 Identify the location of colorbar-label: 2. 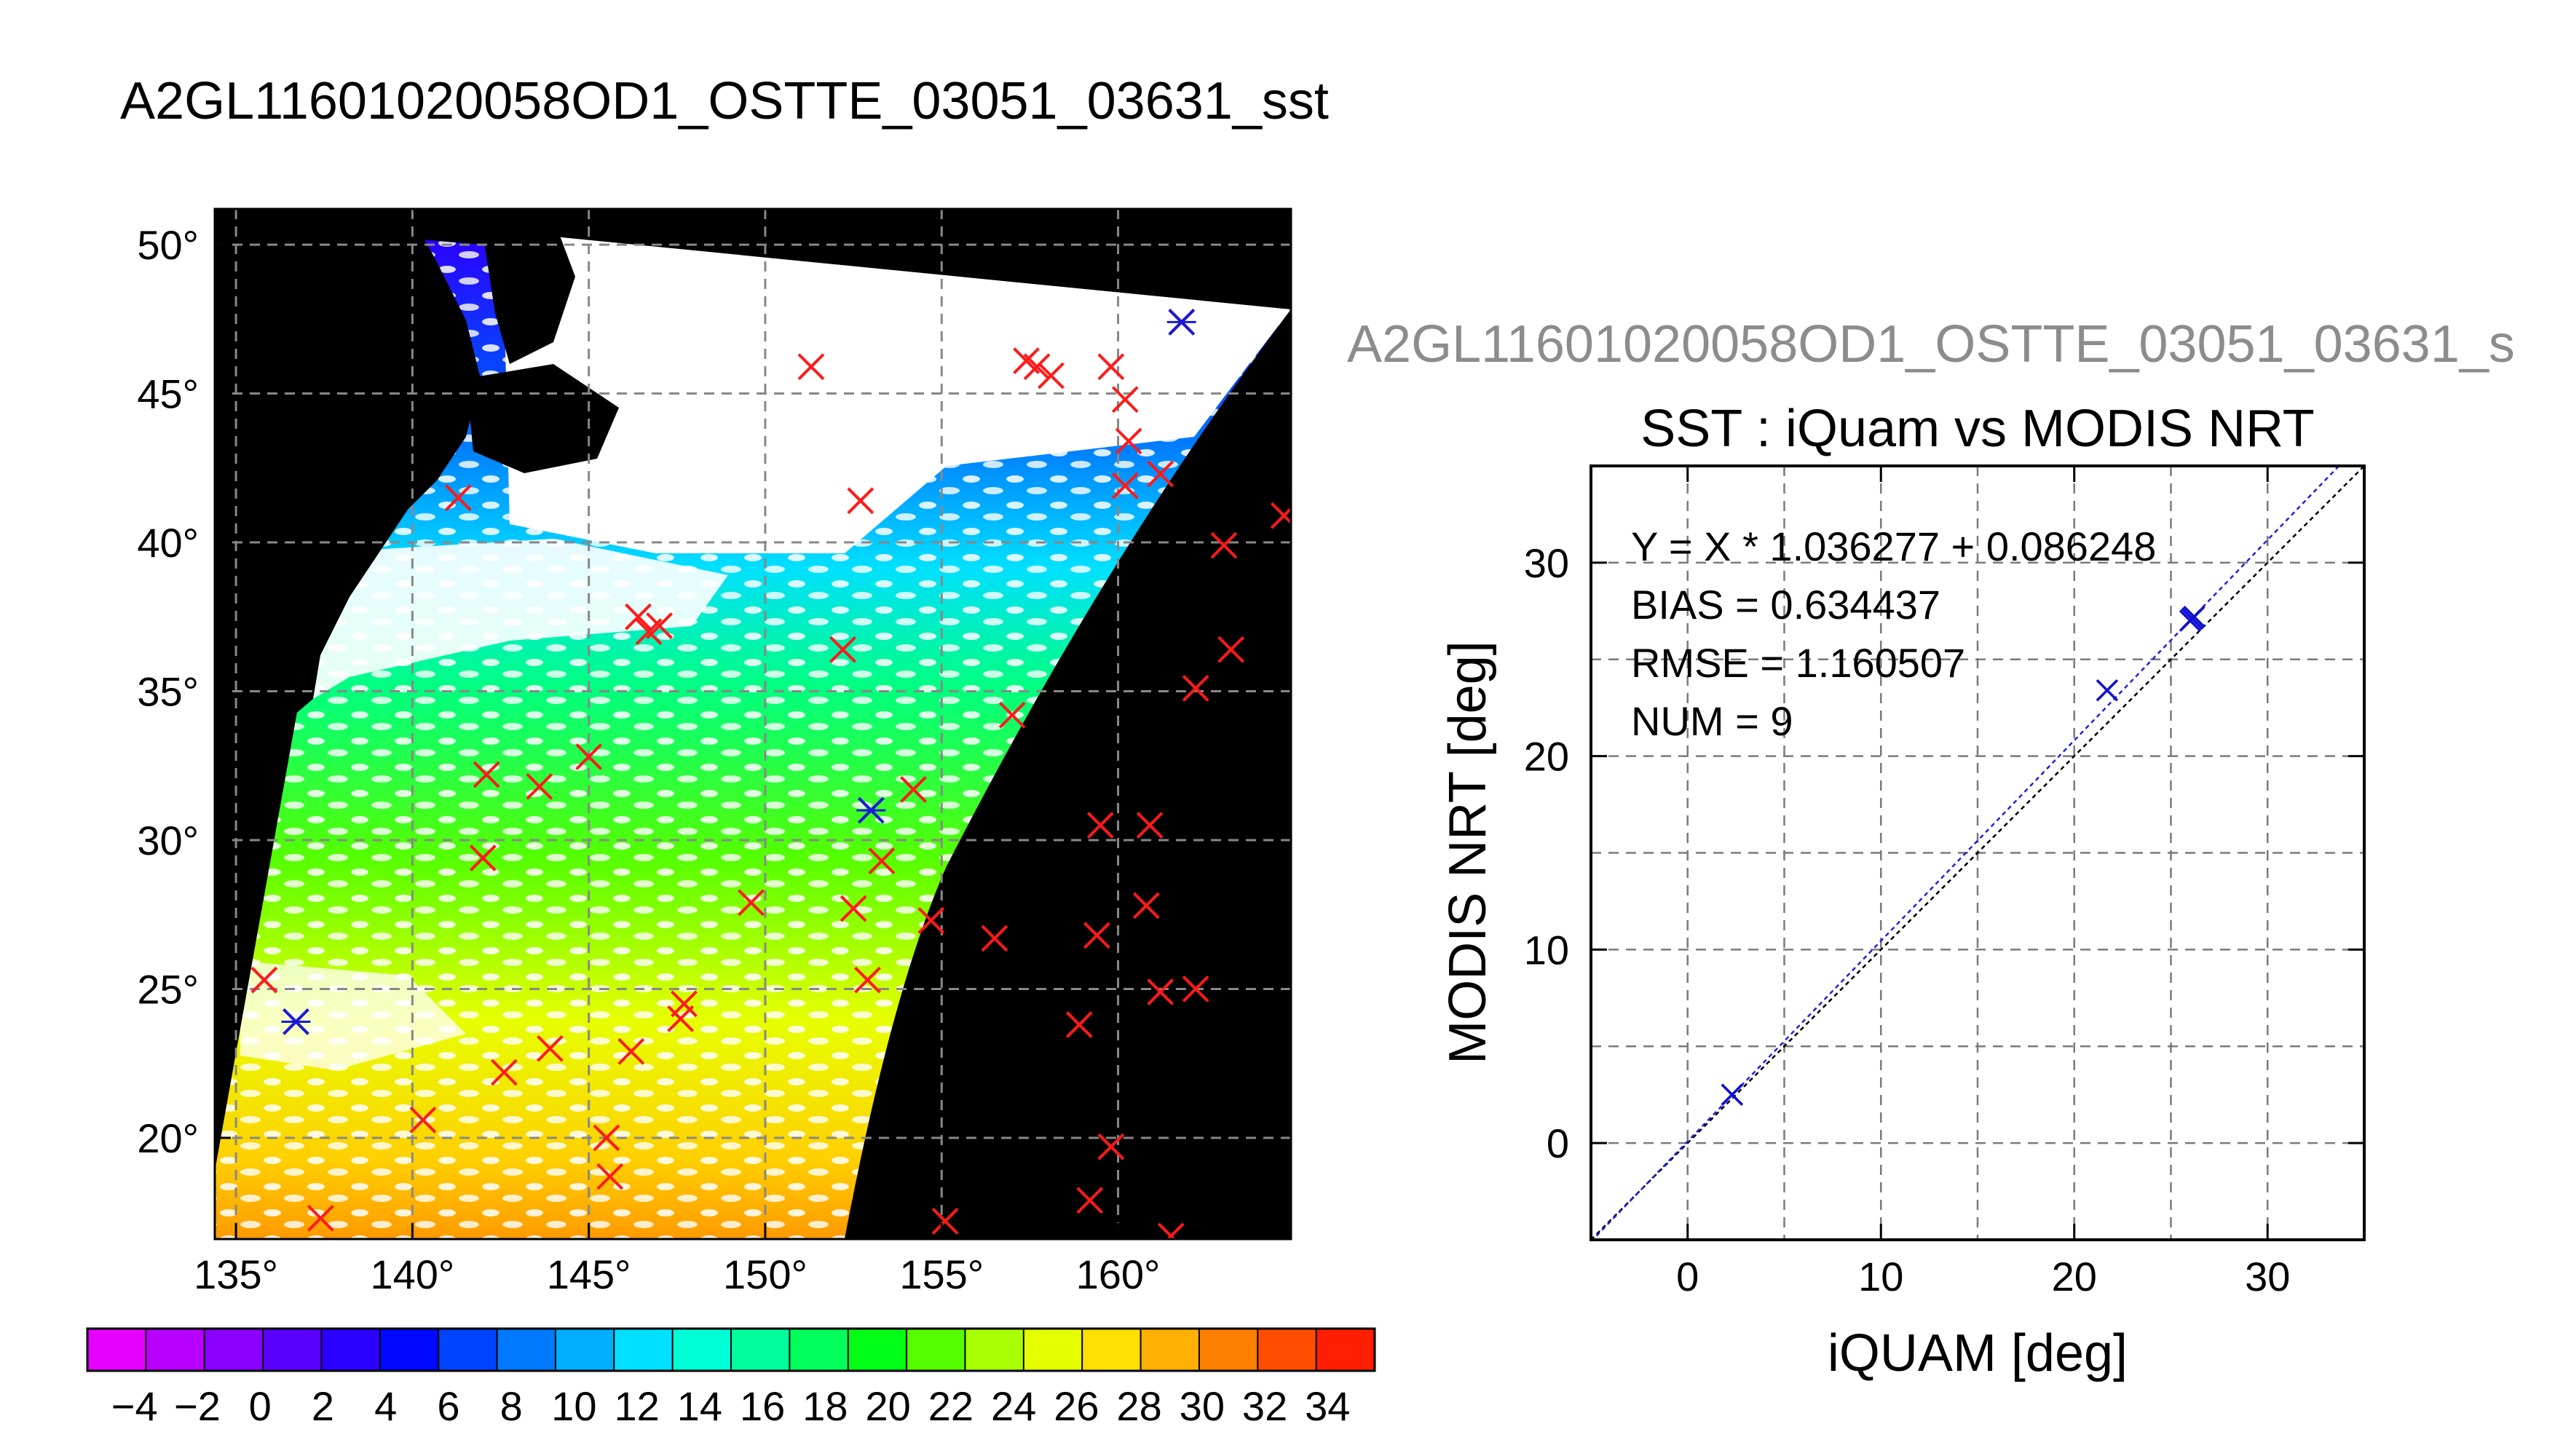
(323, 1406).